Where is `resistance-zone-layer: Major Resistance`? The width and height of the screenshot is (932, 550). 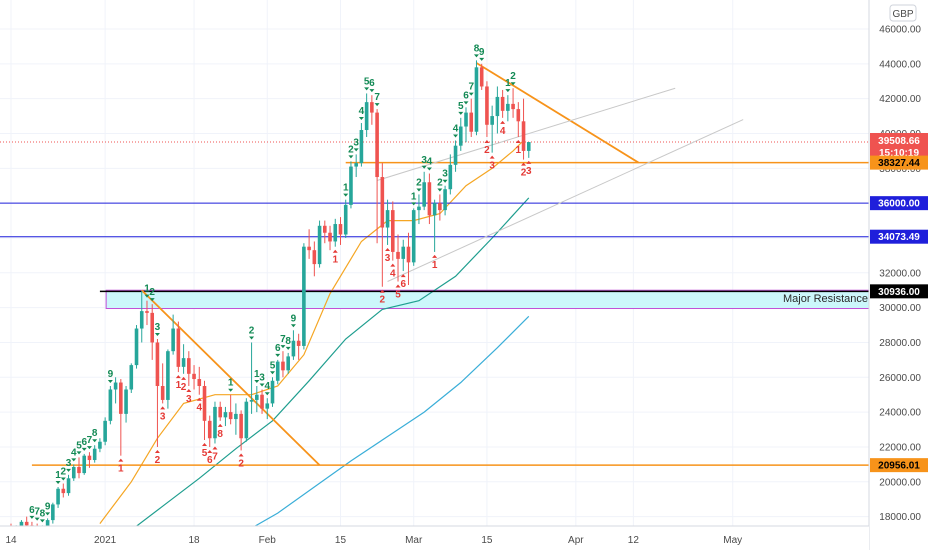 resistance-zone-layer: Major Resistance is located at coordinates (487, 299).